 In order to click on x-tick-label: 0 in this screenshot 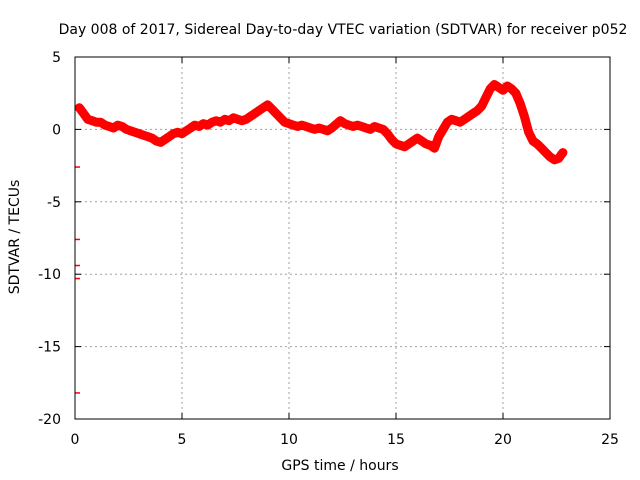, I will do `click(75, 440)`.